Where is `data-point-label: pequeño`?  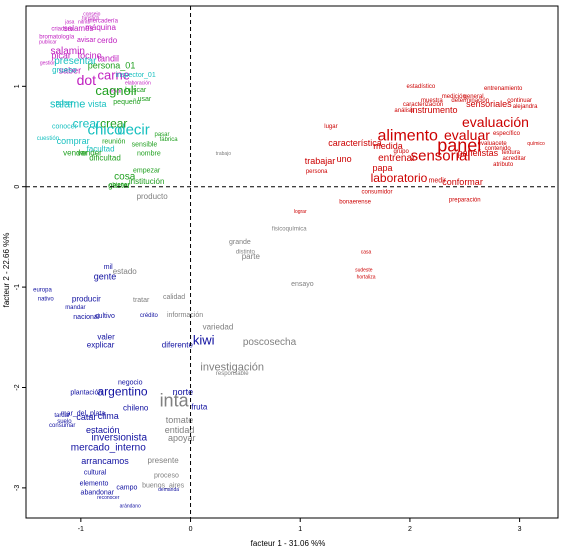
data-point-label: pequeño is located at coordinates (126, 102).